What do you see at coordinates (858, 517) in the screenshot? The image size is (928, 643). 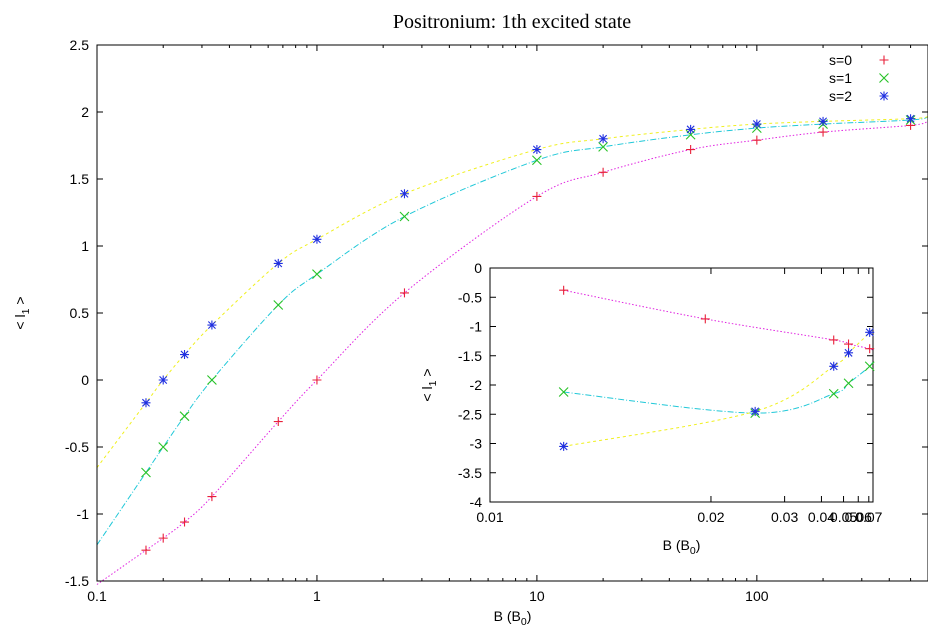 I see `x-tick-label: 0.06` at bounding box center [858, 517].